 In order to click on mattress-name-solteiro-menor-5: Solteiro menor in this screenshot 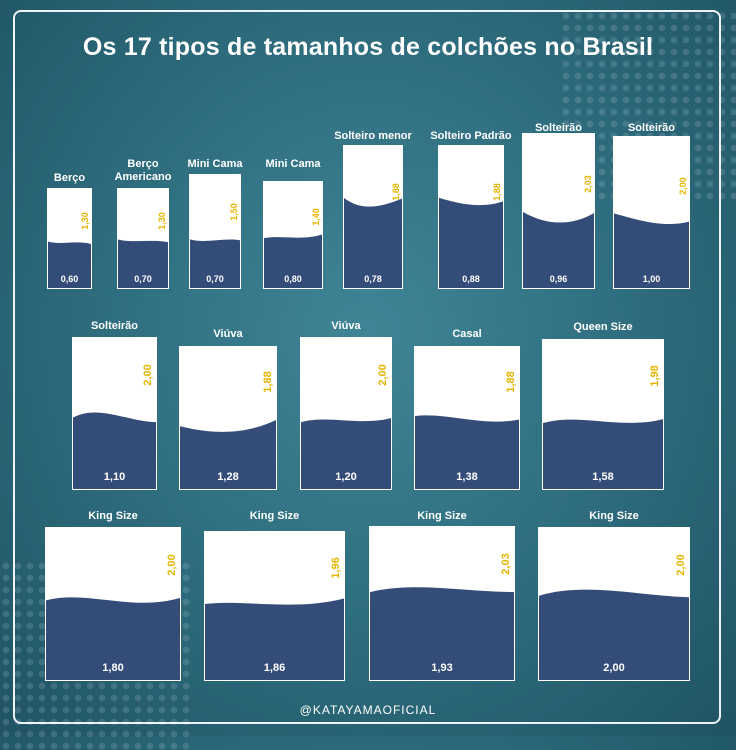, I will do `click(373, 136)`.